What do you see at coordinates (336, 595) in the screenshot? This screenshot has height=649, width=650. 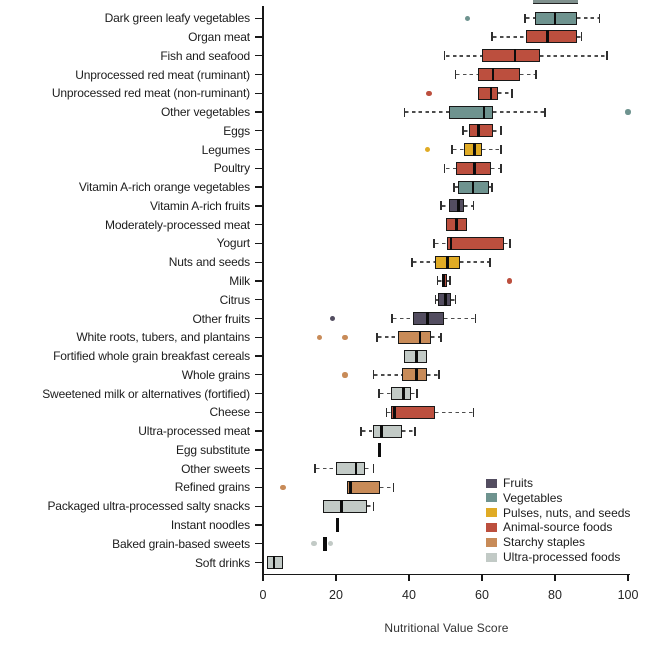 I see `x-tick-label: 20` at bounding box center [336, 595].